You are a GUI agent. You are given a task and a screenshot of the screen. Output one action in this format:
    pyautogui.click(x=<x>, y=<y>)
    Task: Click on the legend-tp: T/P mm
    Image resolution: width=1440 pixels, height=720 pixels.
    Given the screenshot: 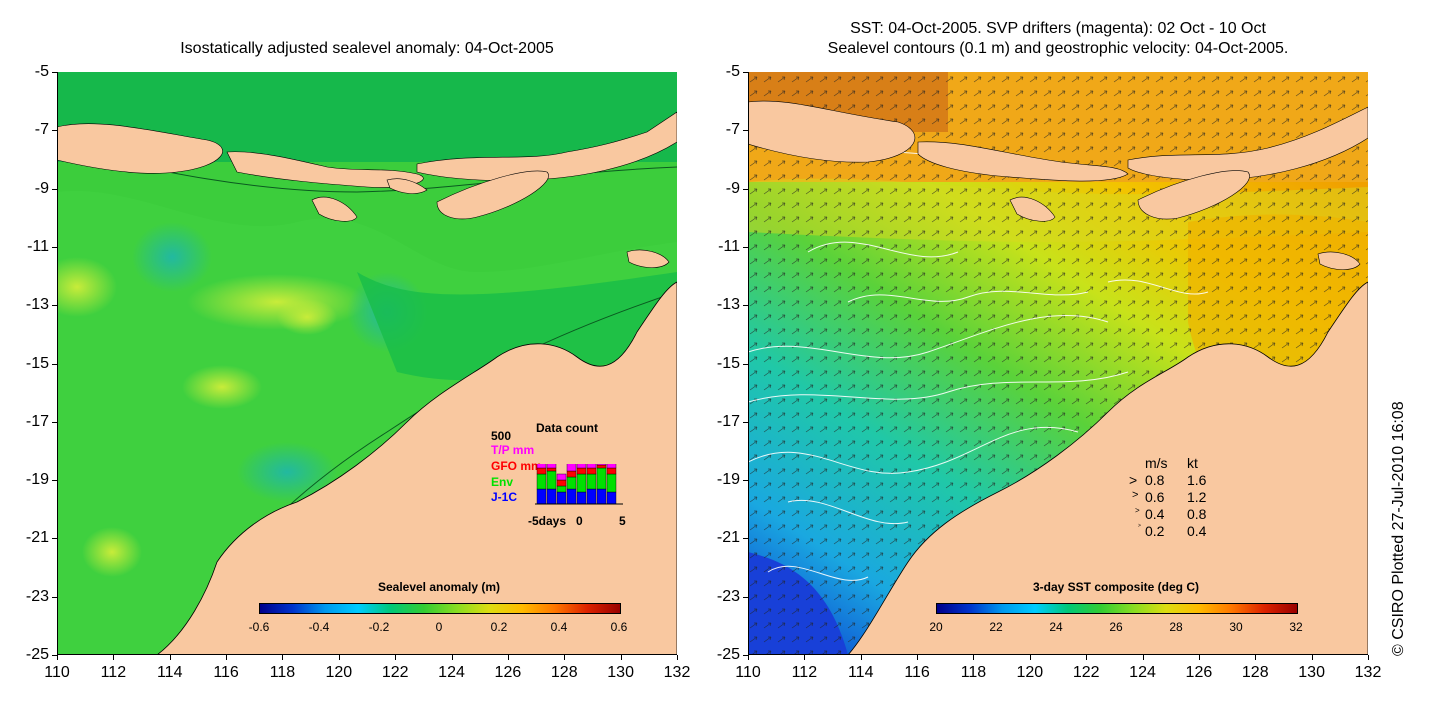 What is the action you would take?
    pyautogui.click(x=513, y=450)
    